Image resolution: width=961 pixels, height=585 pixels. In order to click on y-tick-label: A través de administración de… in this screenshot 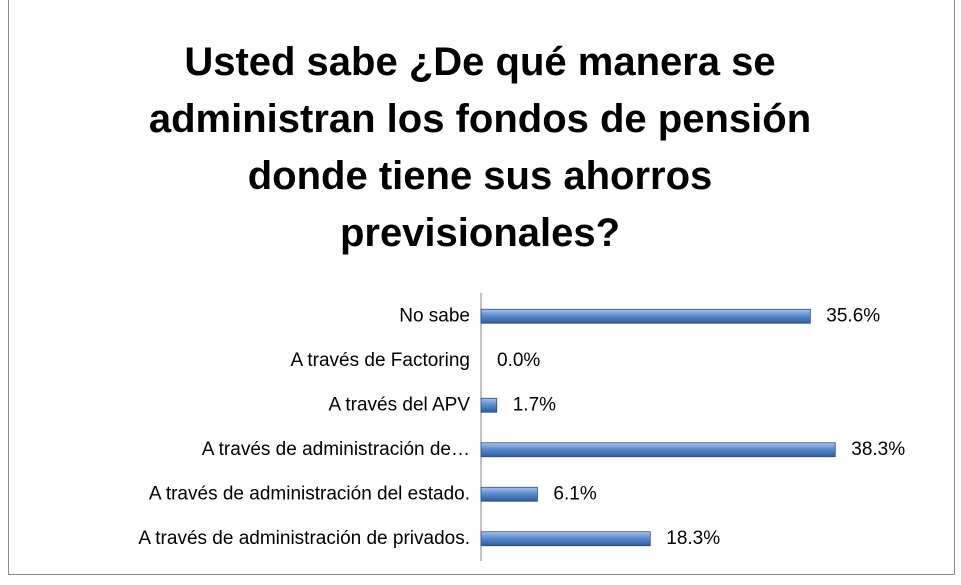, I will do `click(336, 449)`.